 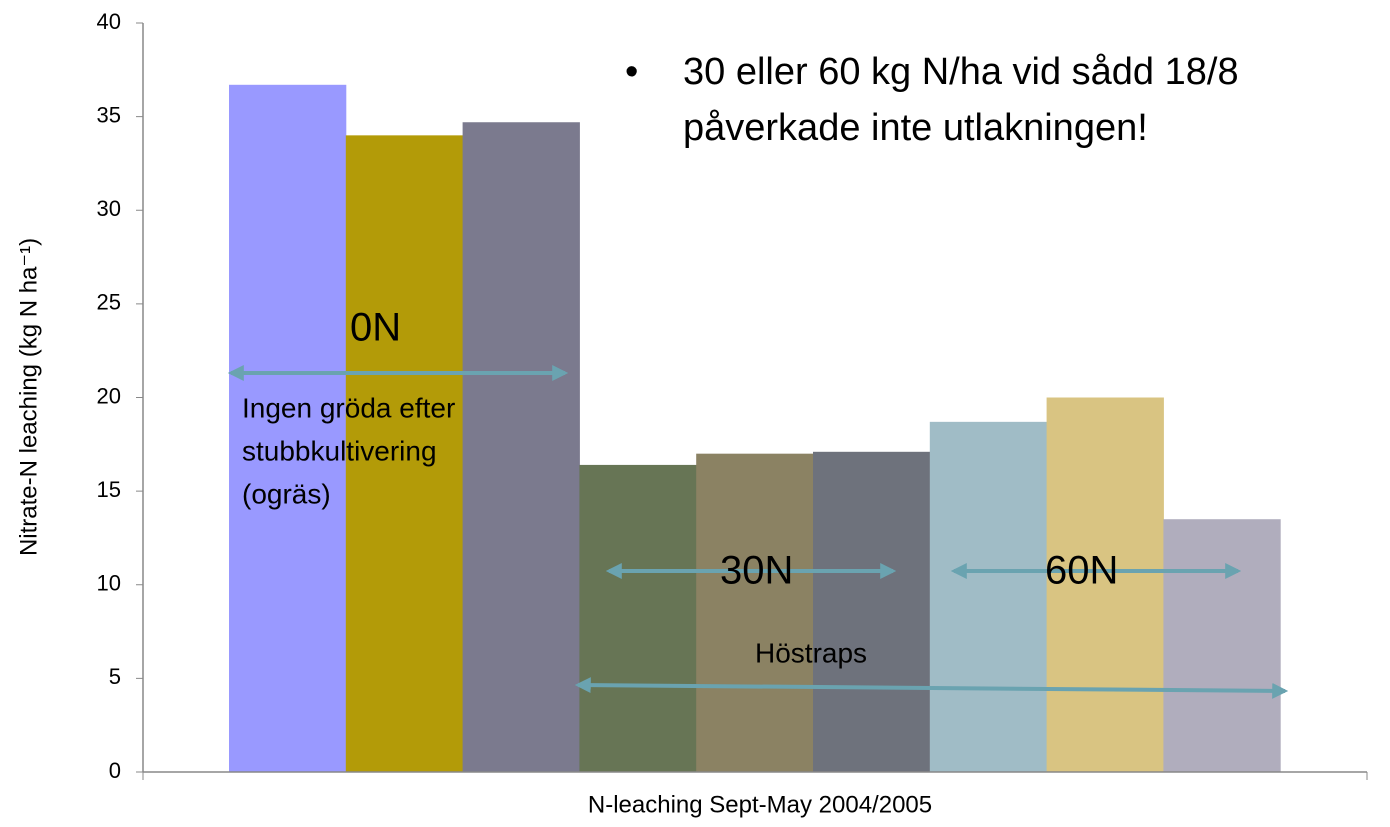 What do you see at coordinates (109, 302) in the screenshot?
I see `y-tick-label: 25` at bounding box center [109, 302].